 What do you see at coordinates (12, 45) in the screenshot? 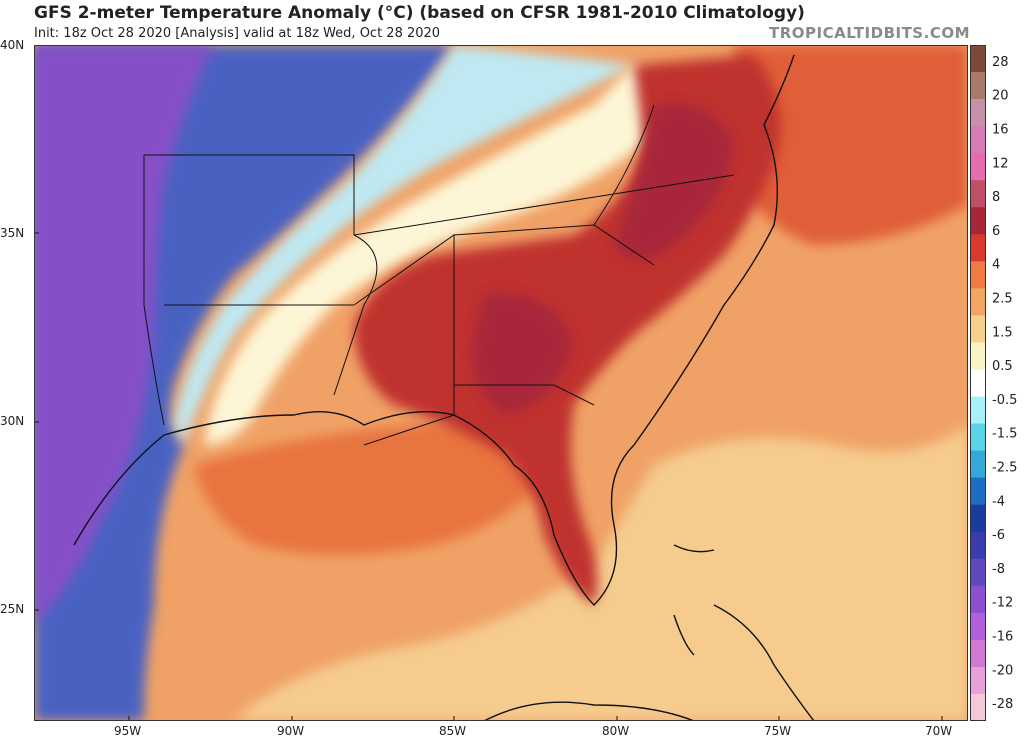
I see `lat-label-40n: 40N` at bounding box center [12, 45].